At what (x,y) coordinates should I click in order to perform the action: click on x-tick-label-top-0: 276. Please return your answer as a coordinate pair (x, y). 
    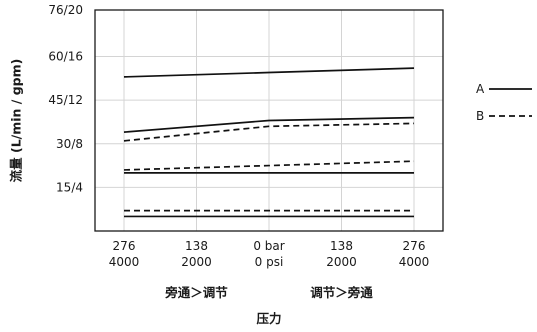
    Looking at the image, I should click on (124, 246).